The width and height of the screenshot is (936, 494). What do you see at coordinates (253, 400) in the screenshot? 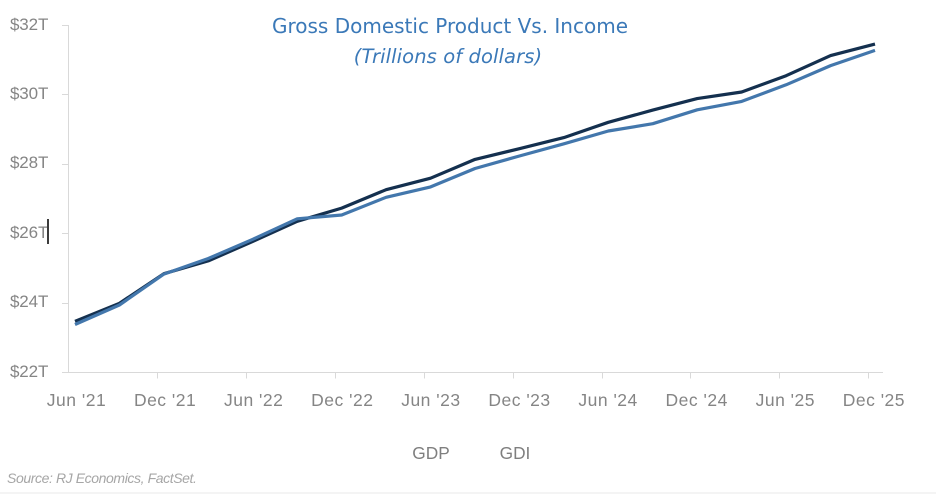
I see `x-axis-label: Jun '22` at bounding box center [253, 400].